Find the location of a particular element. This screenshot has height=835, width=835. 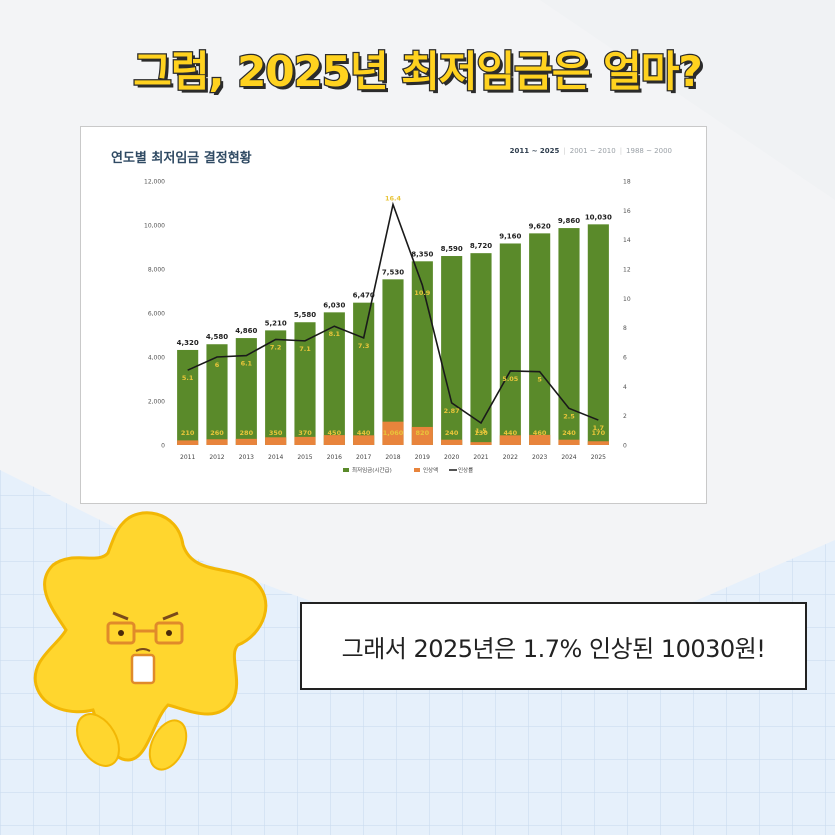

increase-data-label: 820 is located at coordinates (423, 433).